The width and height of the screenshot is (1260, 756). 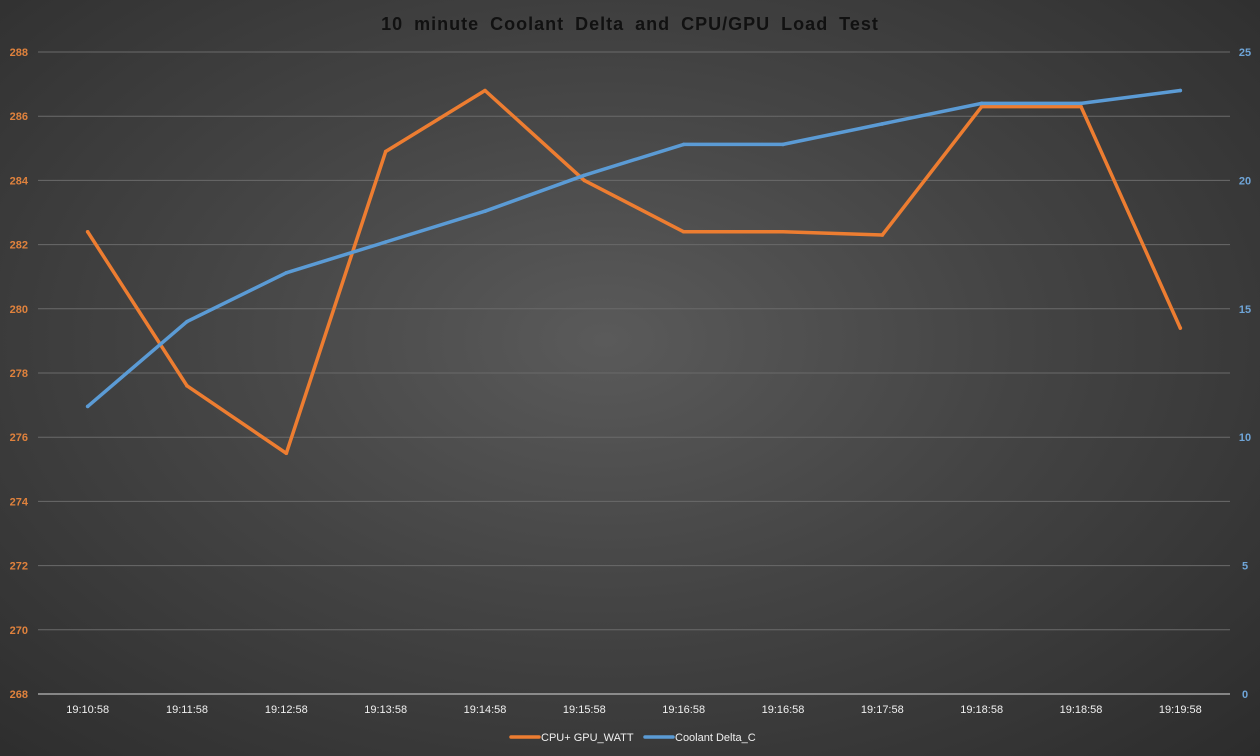 What do you see at coordinates (1245, 181) in the screenshot?
I see `y-right-tick-label: 20` at bounding box center [1245, 181].